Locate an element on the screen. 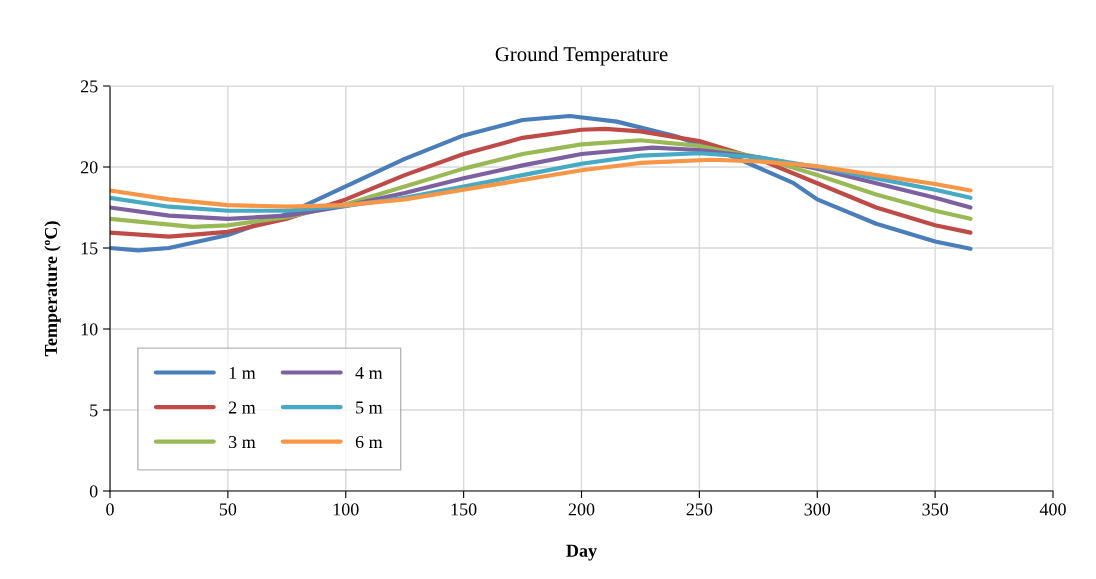 This screenshot has height=579, width=1096. x-axis-title: Day is located at coordinates (581, 552).